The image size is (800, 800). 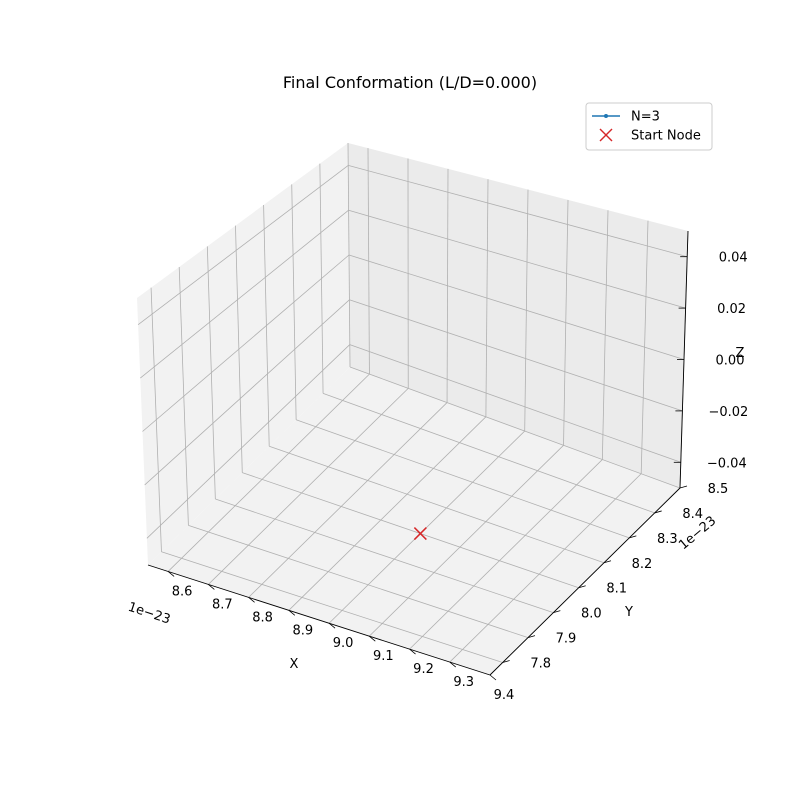 What do you see at coordinates (606, 116) in the screenshot?
I see `legend-line-marker` at bounding box center [606, 116].